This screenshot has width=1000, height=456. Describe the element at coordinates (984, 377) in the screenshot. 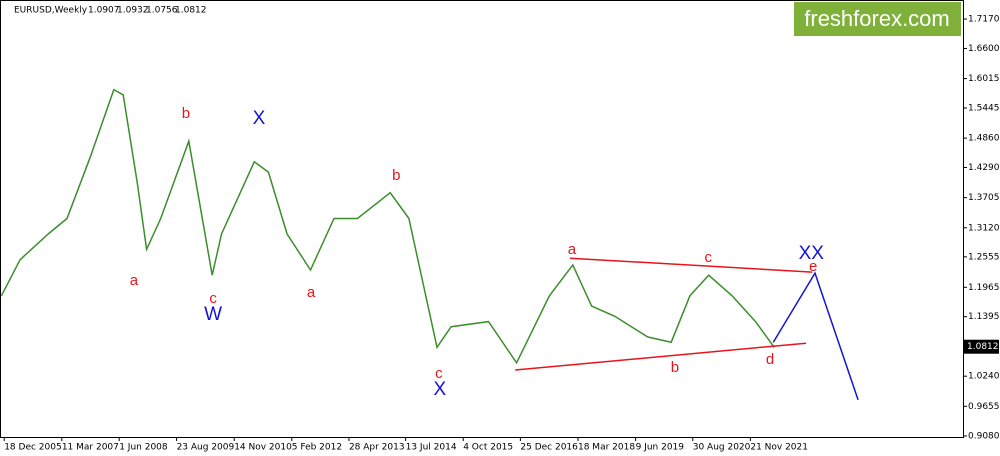

I see `y-tick-label: 1.0240` at that location.